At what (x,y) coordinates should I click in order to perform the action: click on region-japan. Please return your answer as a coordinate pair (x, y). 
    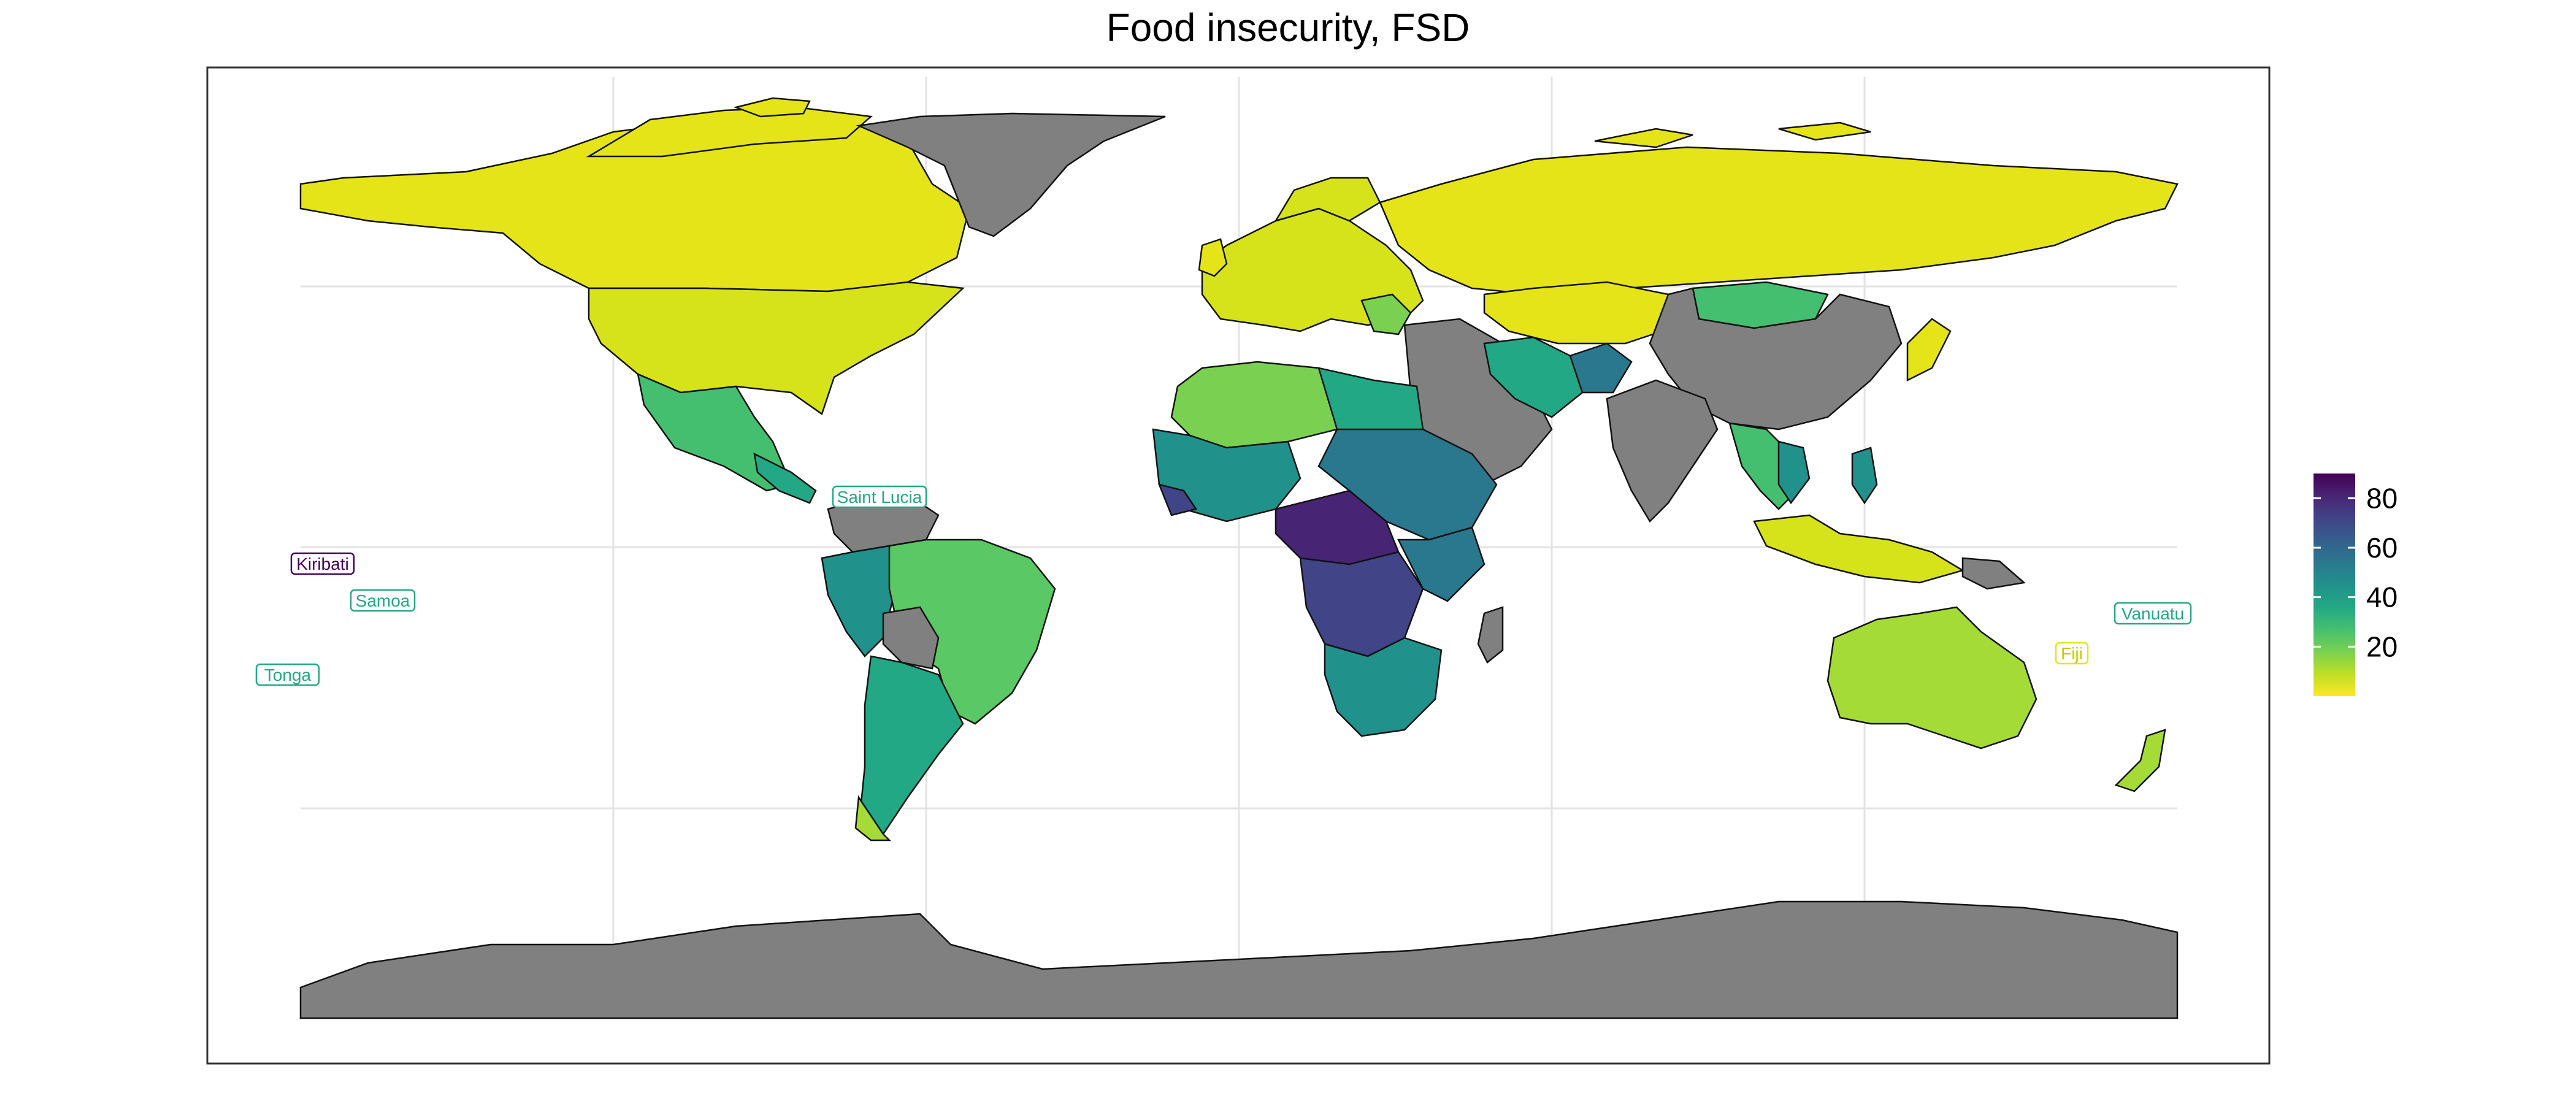
    Looking at the image, I should click on (1929, 350).